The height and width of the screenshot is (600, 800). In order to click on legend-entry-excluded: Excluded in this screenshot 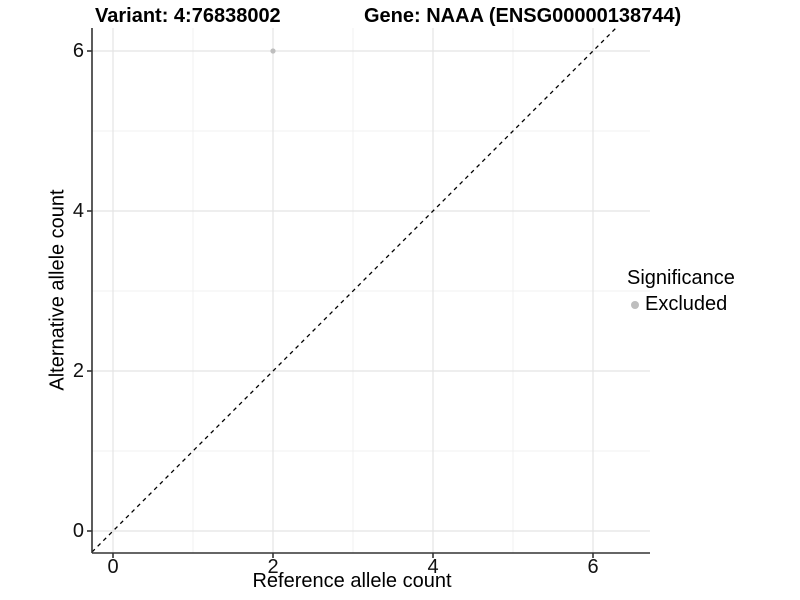, I will do `click(681, 304)`.